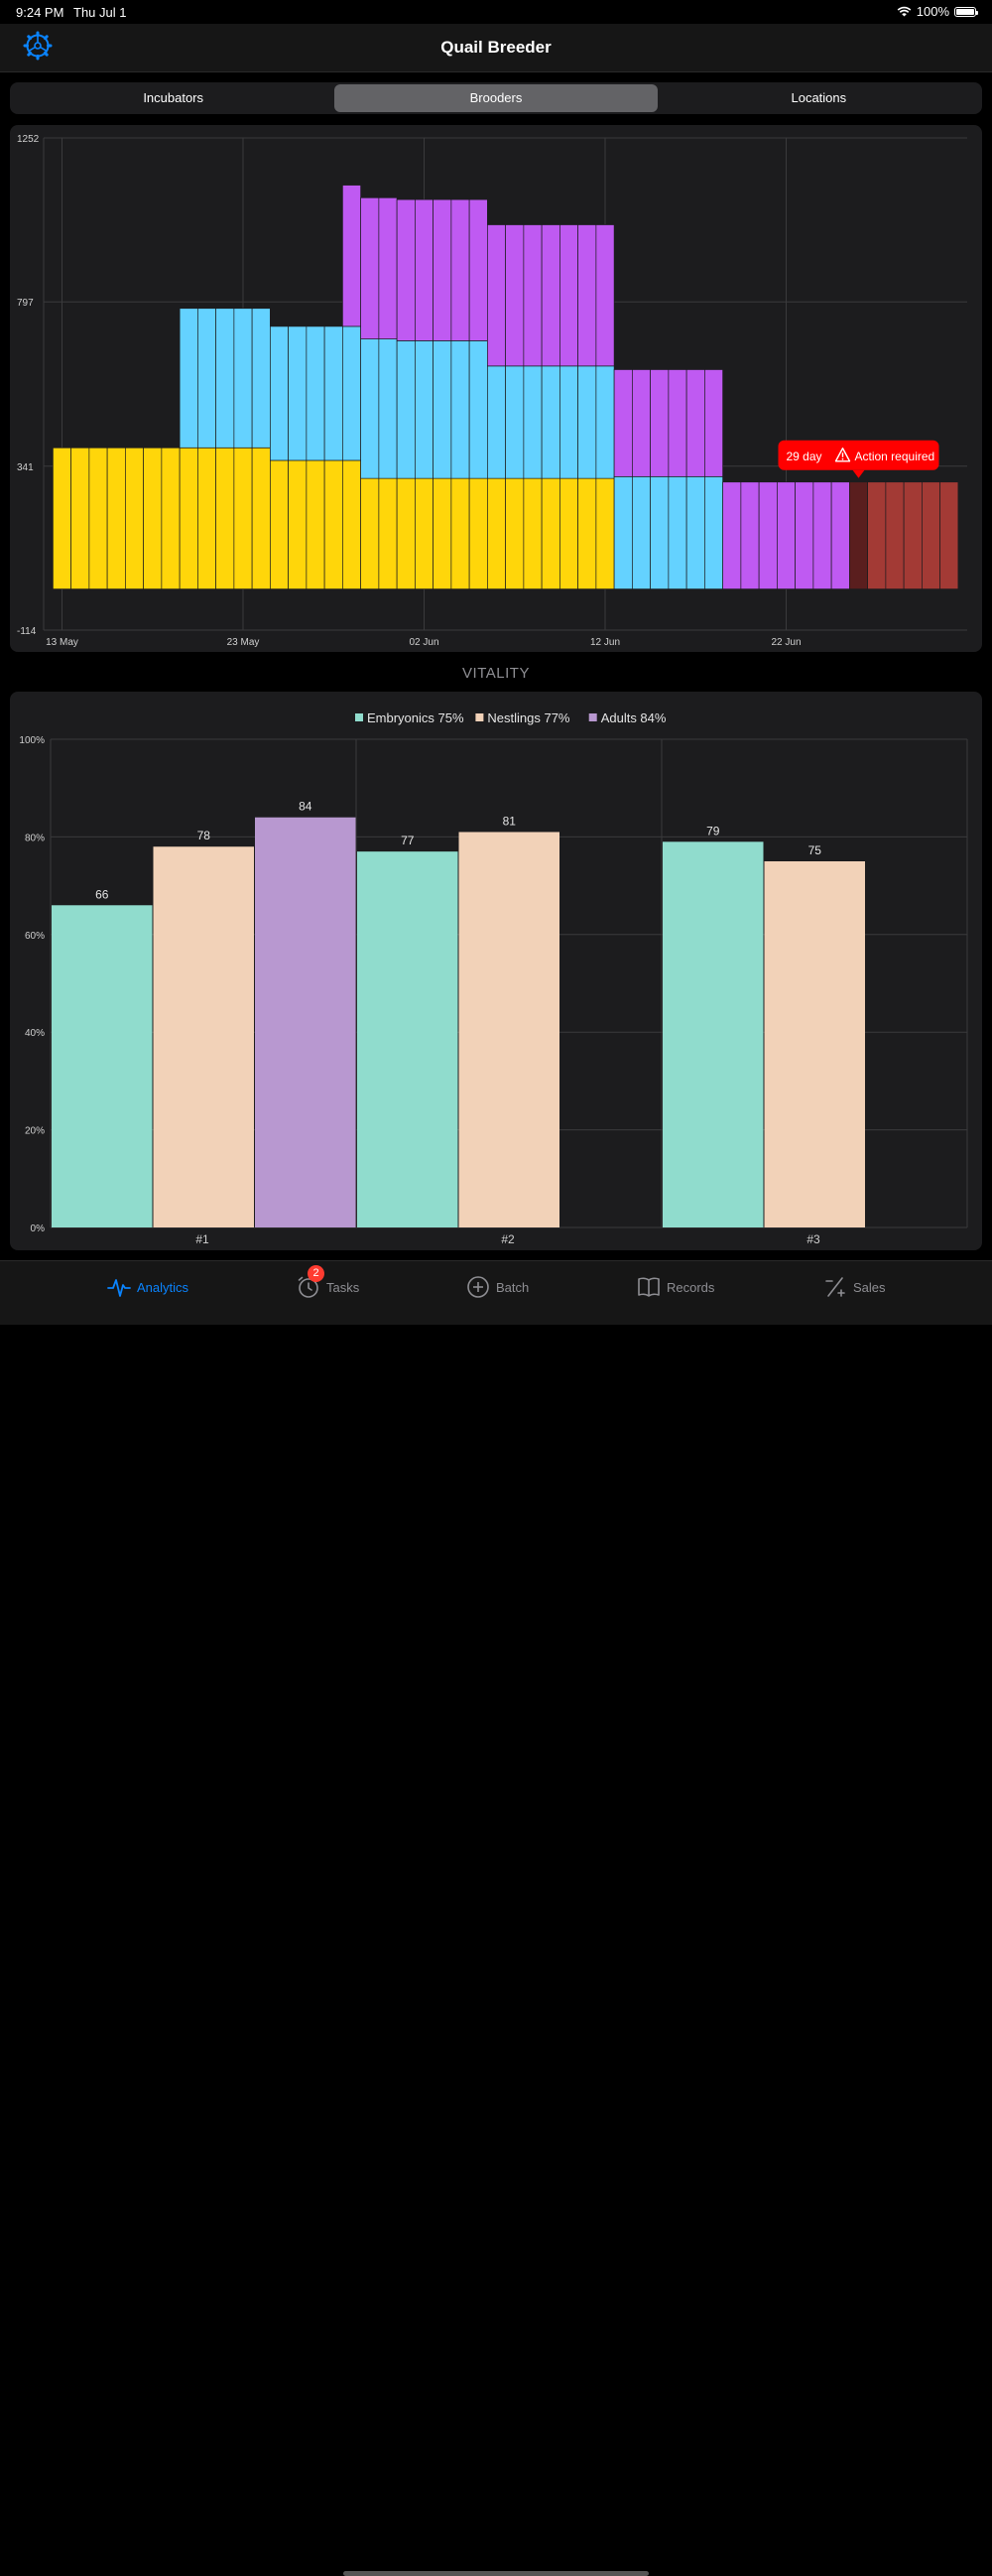 This screenshot has width=992, height=2576. I want to click on tab-records: Records, so click(675, 1287).